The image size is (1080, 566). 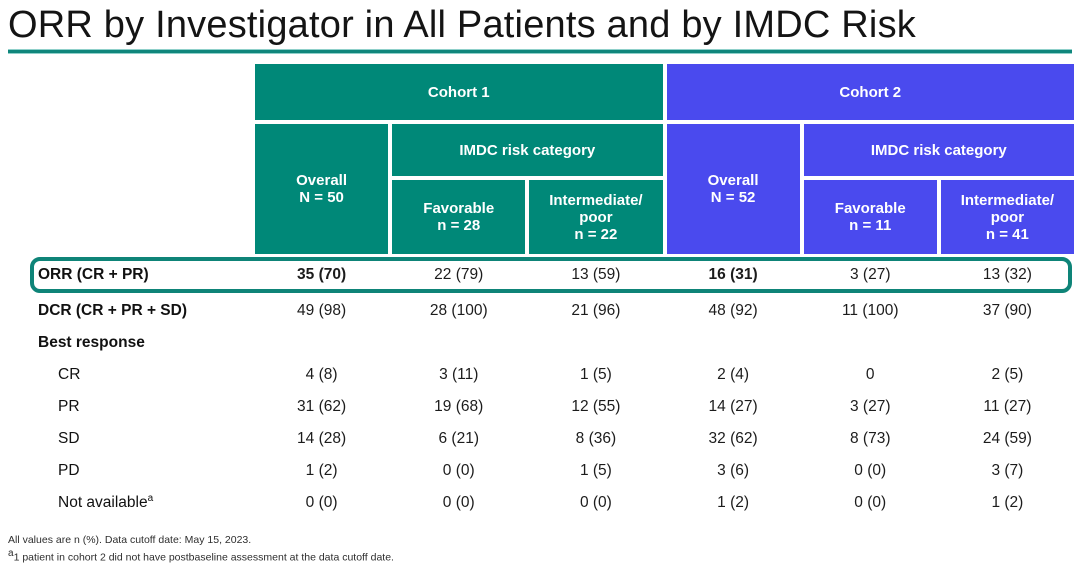 What do you see at coordinates (733, 374) in the screenshot?
I see `table-cell: 2 (4)` at bounding box center [733, 374].